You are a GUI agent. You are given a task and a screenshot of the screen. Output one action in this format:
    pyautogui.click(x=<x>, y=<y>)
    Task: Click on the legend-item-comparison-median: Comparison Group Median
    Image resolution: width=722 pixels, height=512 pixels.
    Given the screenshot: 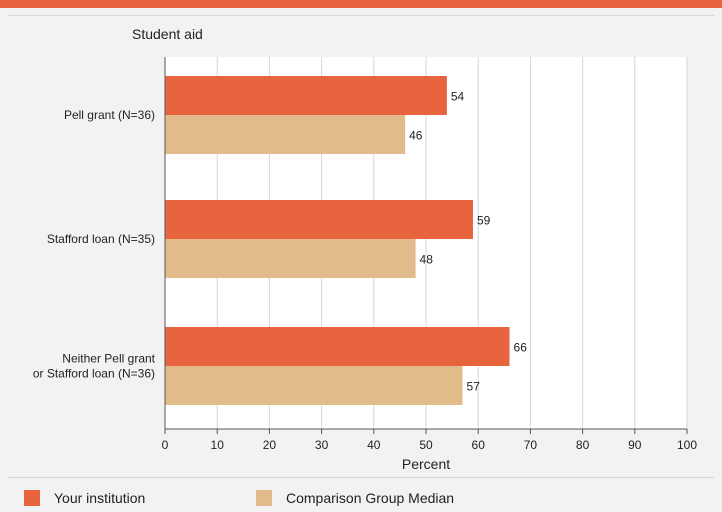 What is the action you would take?
    pyautogui.click(x=355, y=498)
    